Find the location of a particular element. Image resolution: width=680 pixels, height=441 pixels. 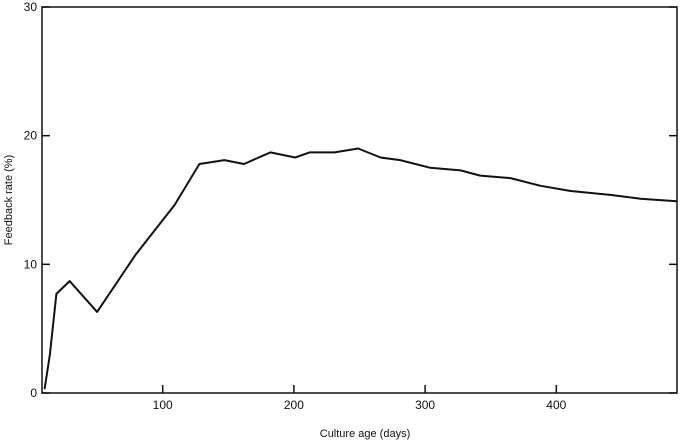

x-axis-label: Culture age (days) is located at coordinates (365, 434).